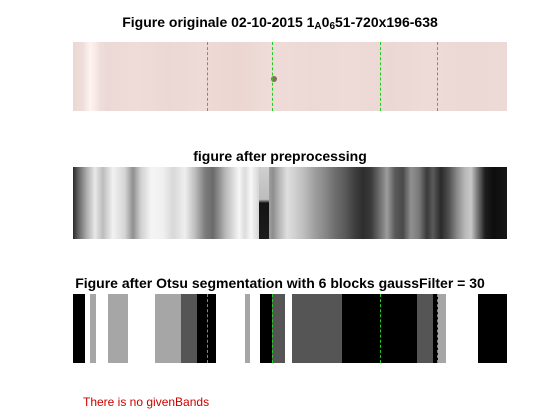 This screenshot has height=420, width=560. What do you see at coordinates (264, 203) in the screenshot?
I see `preprocessed-band` at bounding box center [264, 203].